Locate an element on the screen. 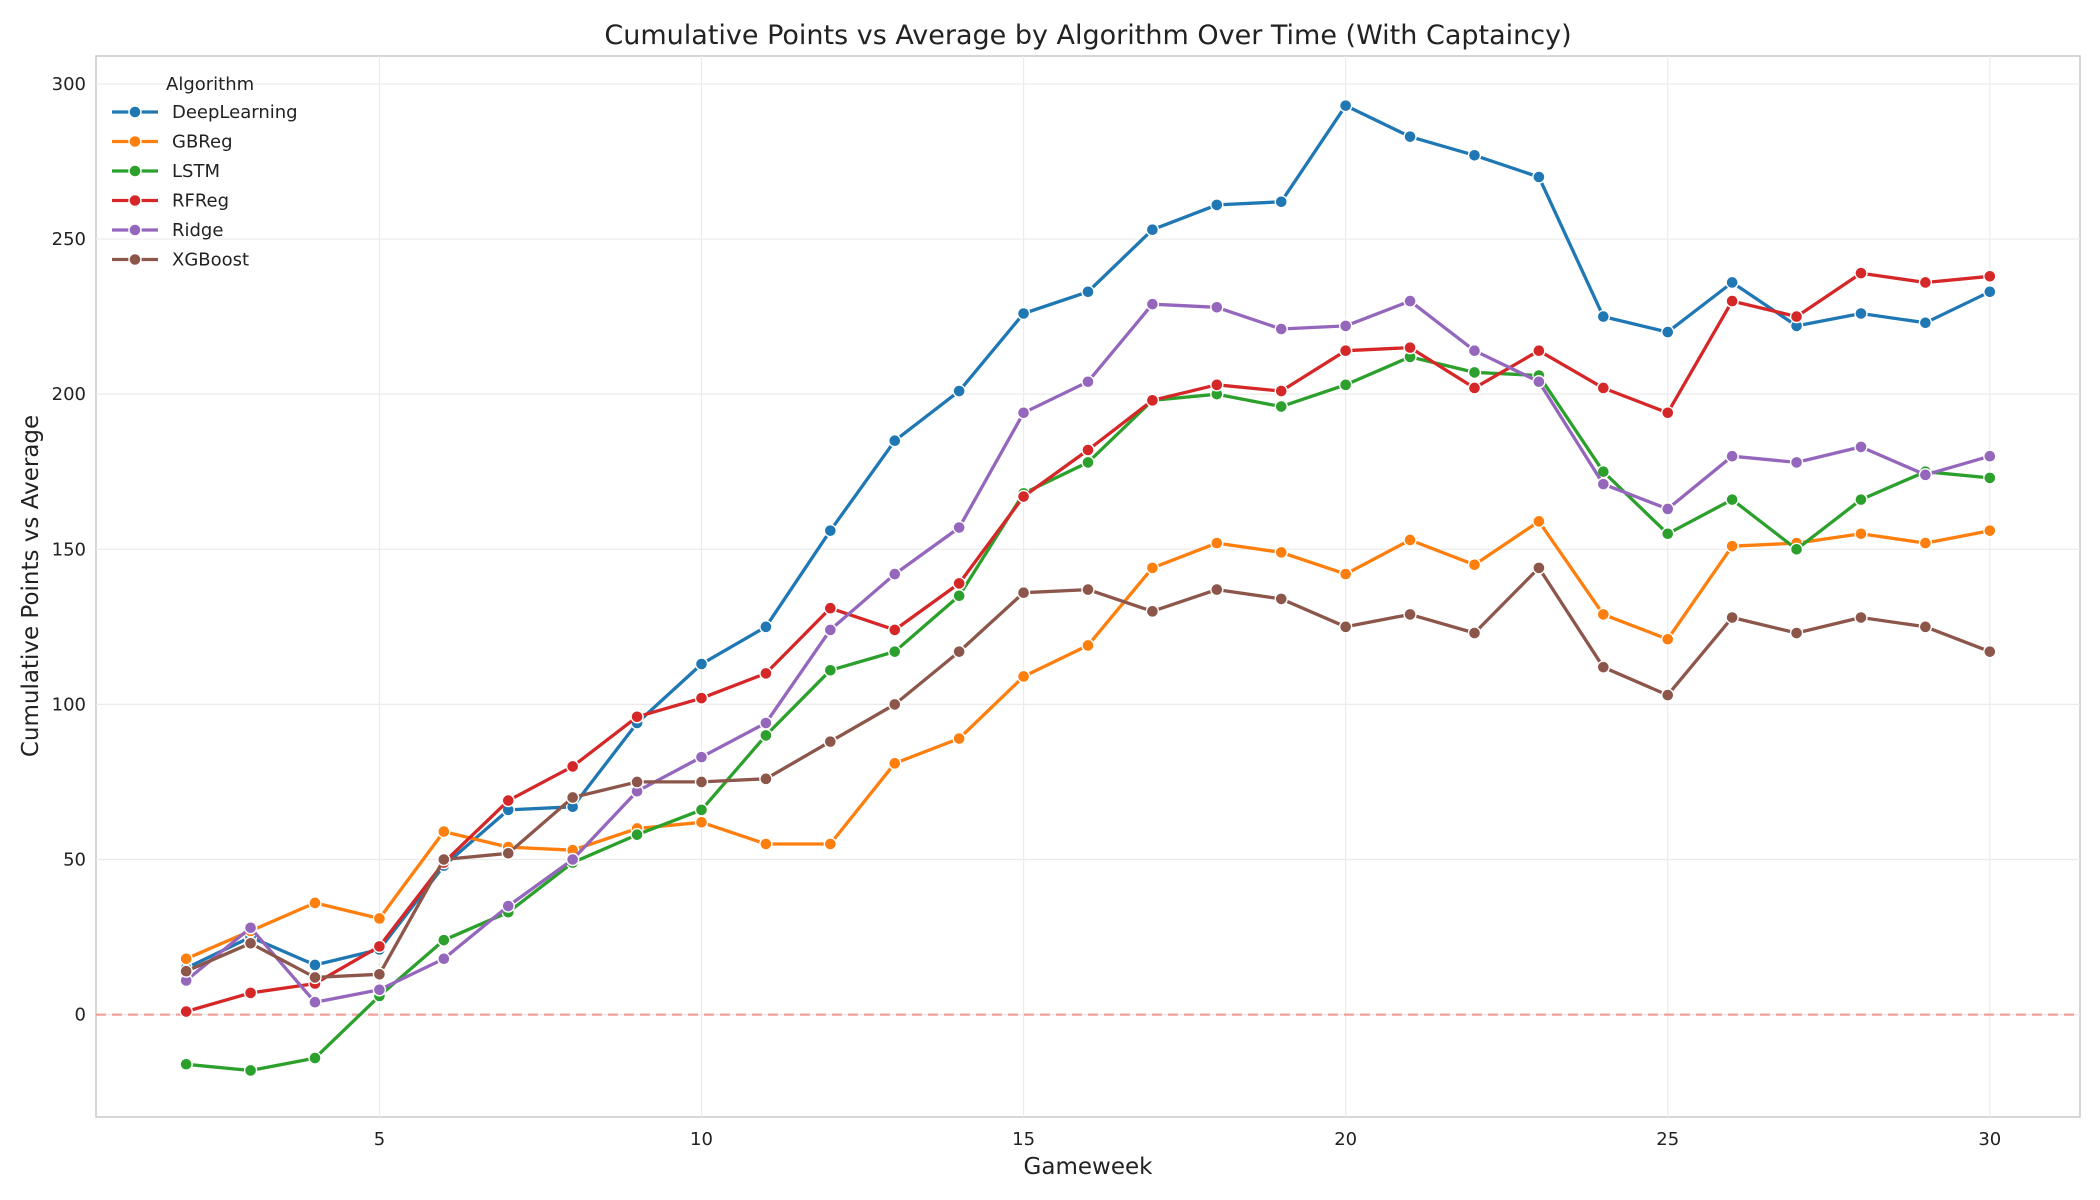 The width and height of the screenshot is (2100, 1200). legend-label-deeplearning: DeepLearning is located at coordinates (235, 112).